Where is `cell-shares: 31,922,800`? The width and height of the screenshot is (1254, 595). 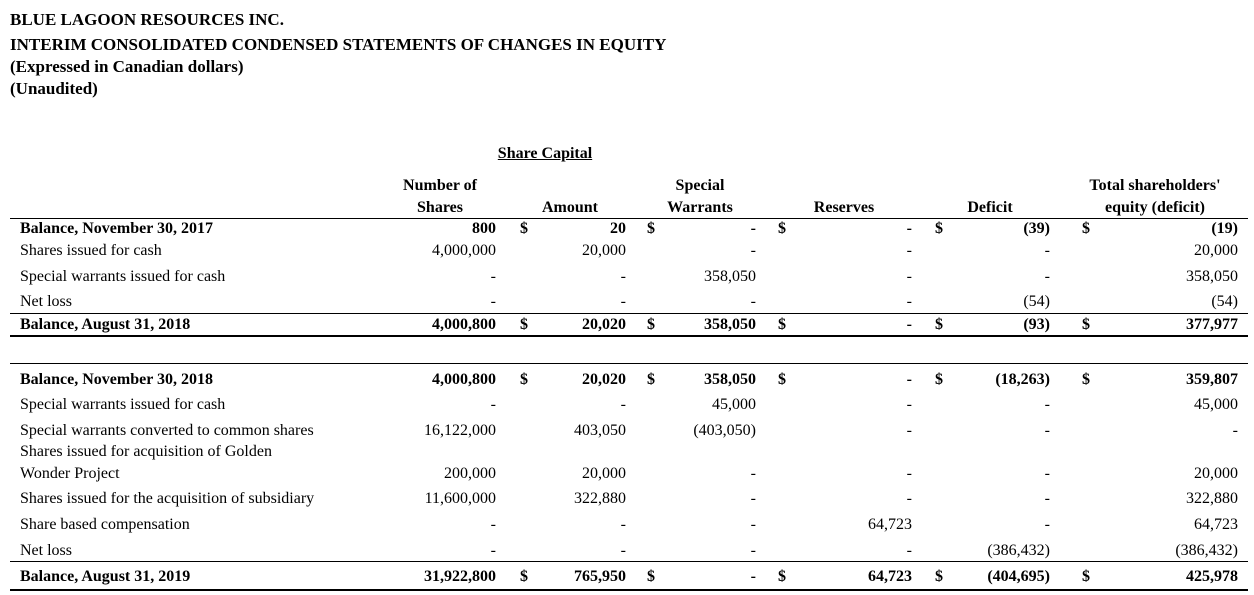
cell-shares: 31,922,800 is located at coordinates (460, 576).